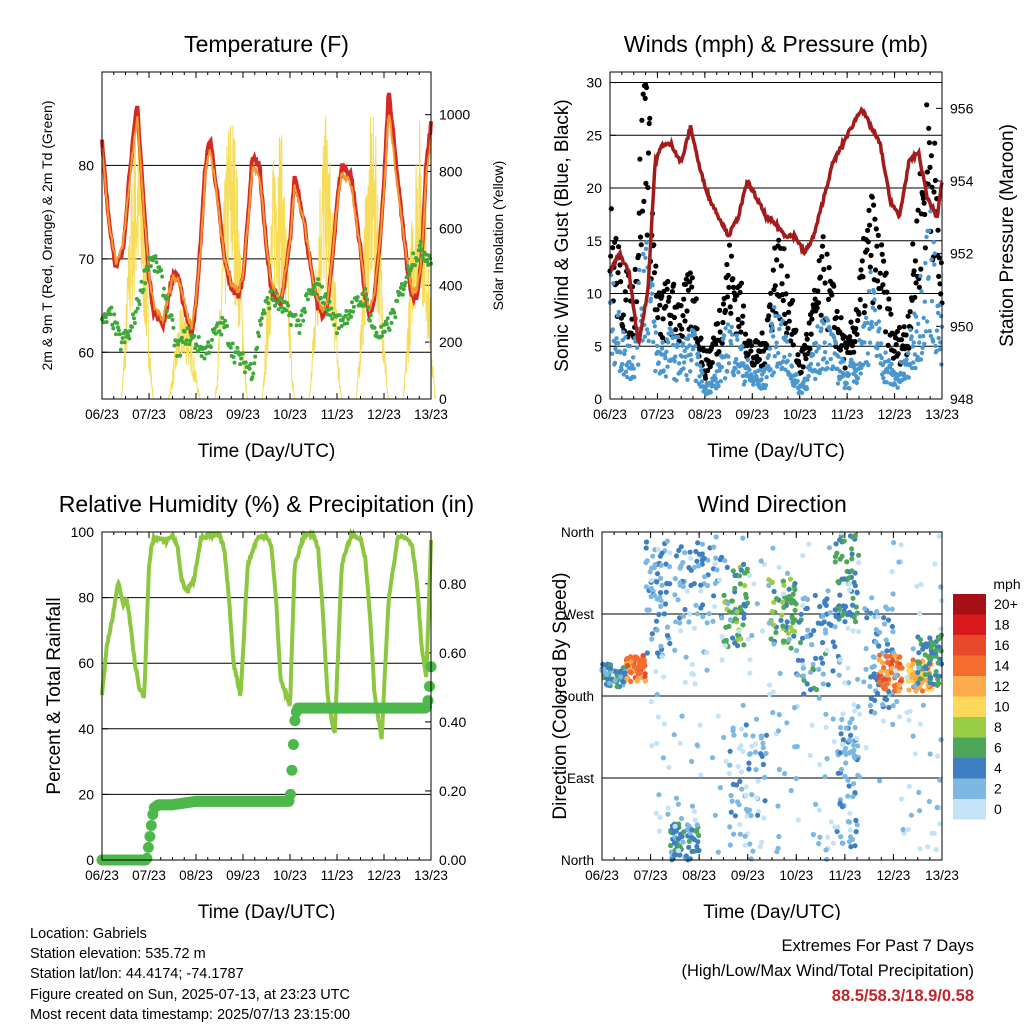  I want to click on legend-label: 18, so click(1002, 625).